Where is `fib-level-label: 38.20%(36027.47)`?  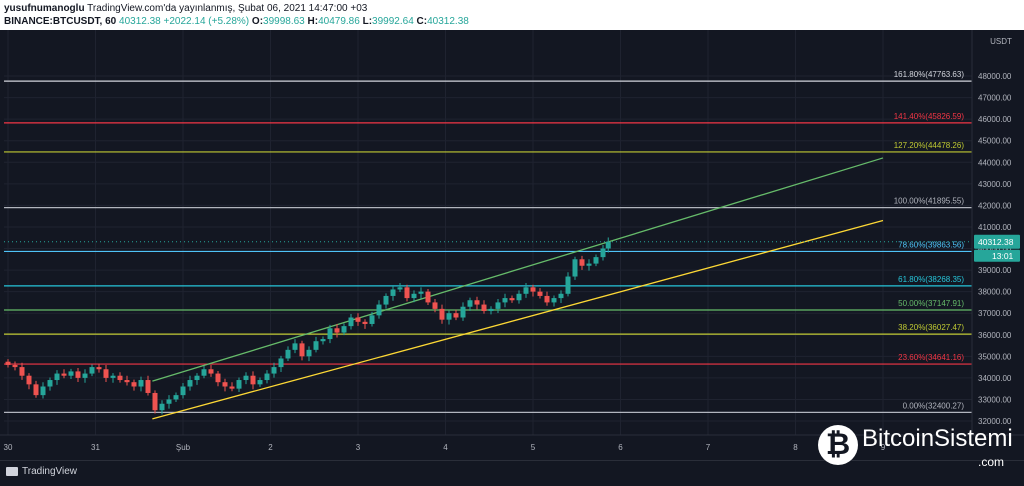 fib-level-label: 38.20%(36027.47) is located at coordinates (931, 327).